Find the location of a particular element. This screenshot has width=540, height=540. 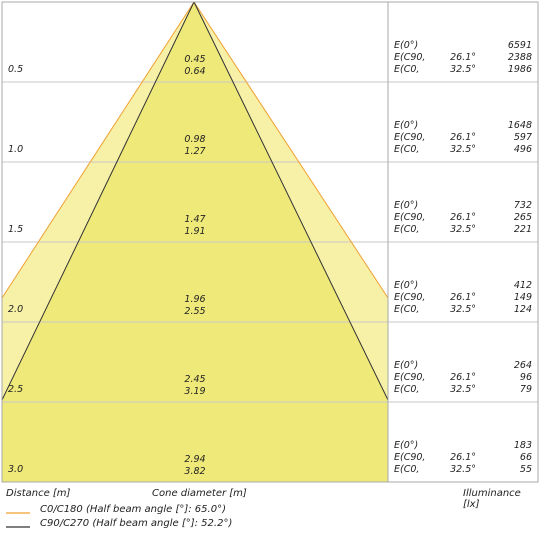

illuminance-value: 6591 is located at coordinates (520, 45).